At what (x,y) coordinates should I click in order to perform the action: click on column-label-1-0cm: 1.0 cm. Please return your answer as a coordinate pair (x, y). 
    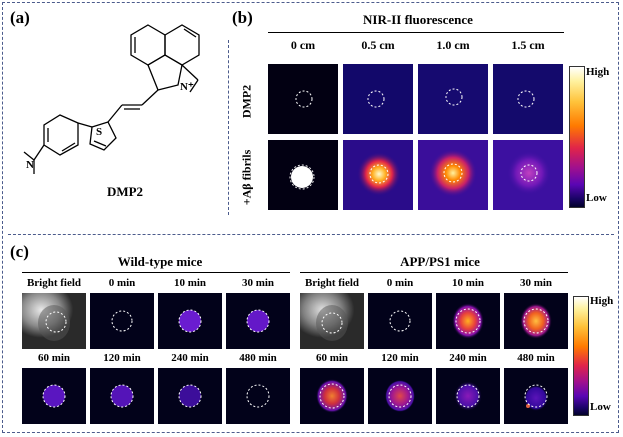
    Looking at the image, I should click on (453, 45).